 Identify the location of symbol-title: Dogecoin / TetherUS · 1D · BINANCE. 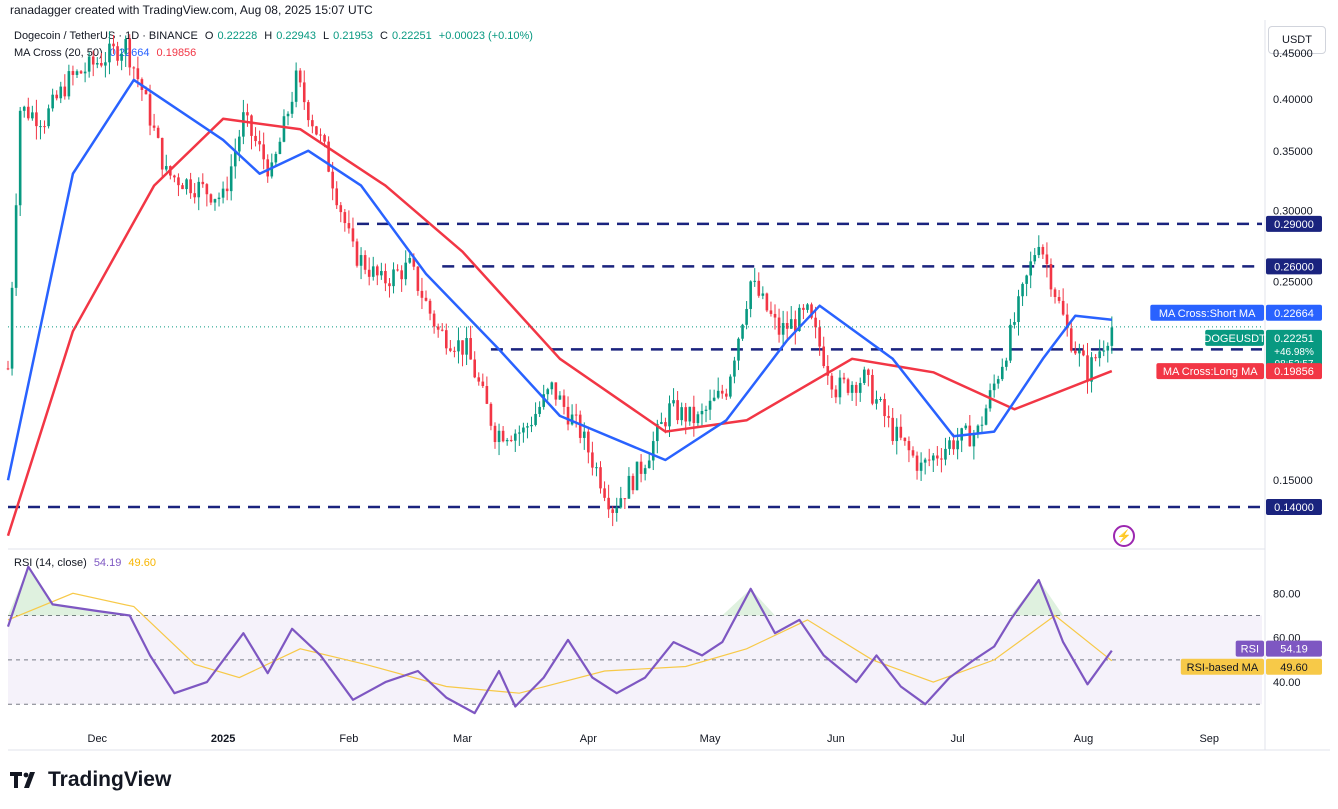
(106, 36).